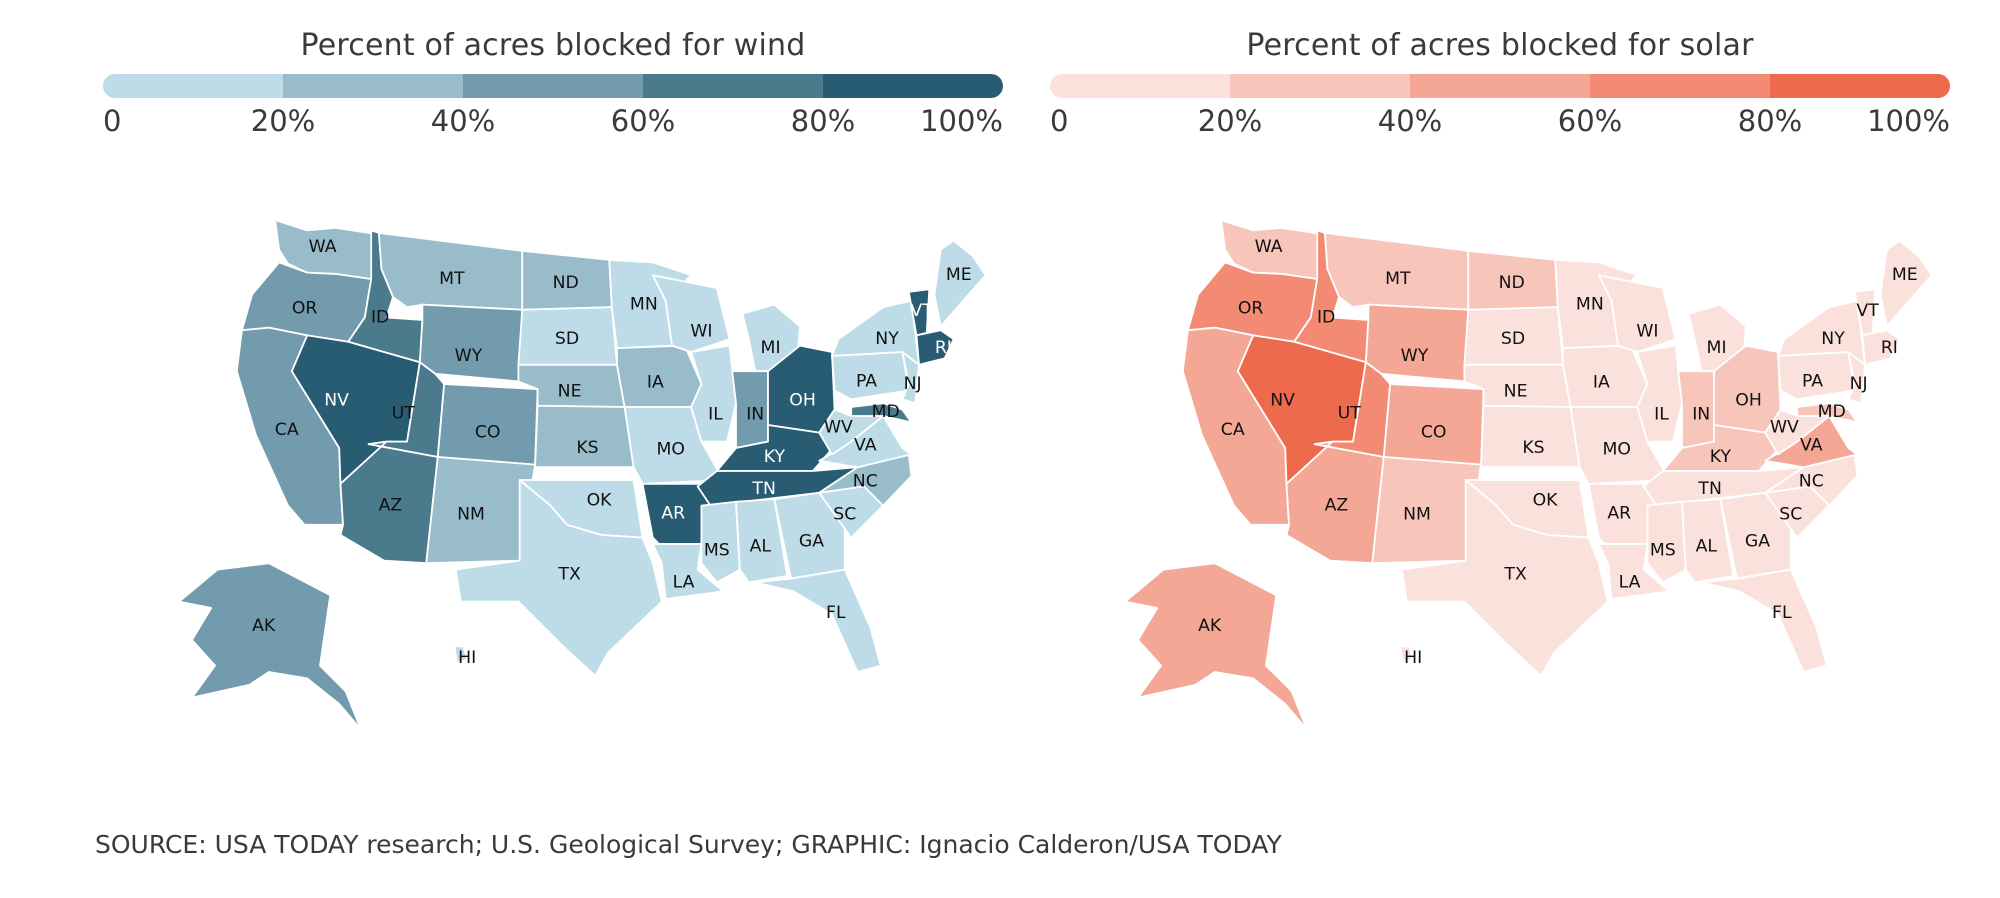  I want to click on solar-label-in: IN, so click(1701, 415).